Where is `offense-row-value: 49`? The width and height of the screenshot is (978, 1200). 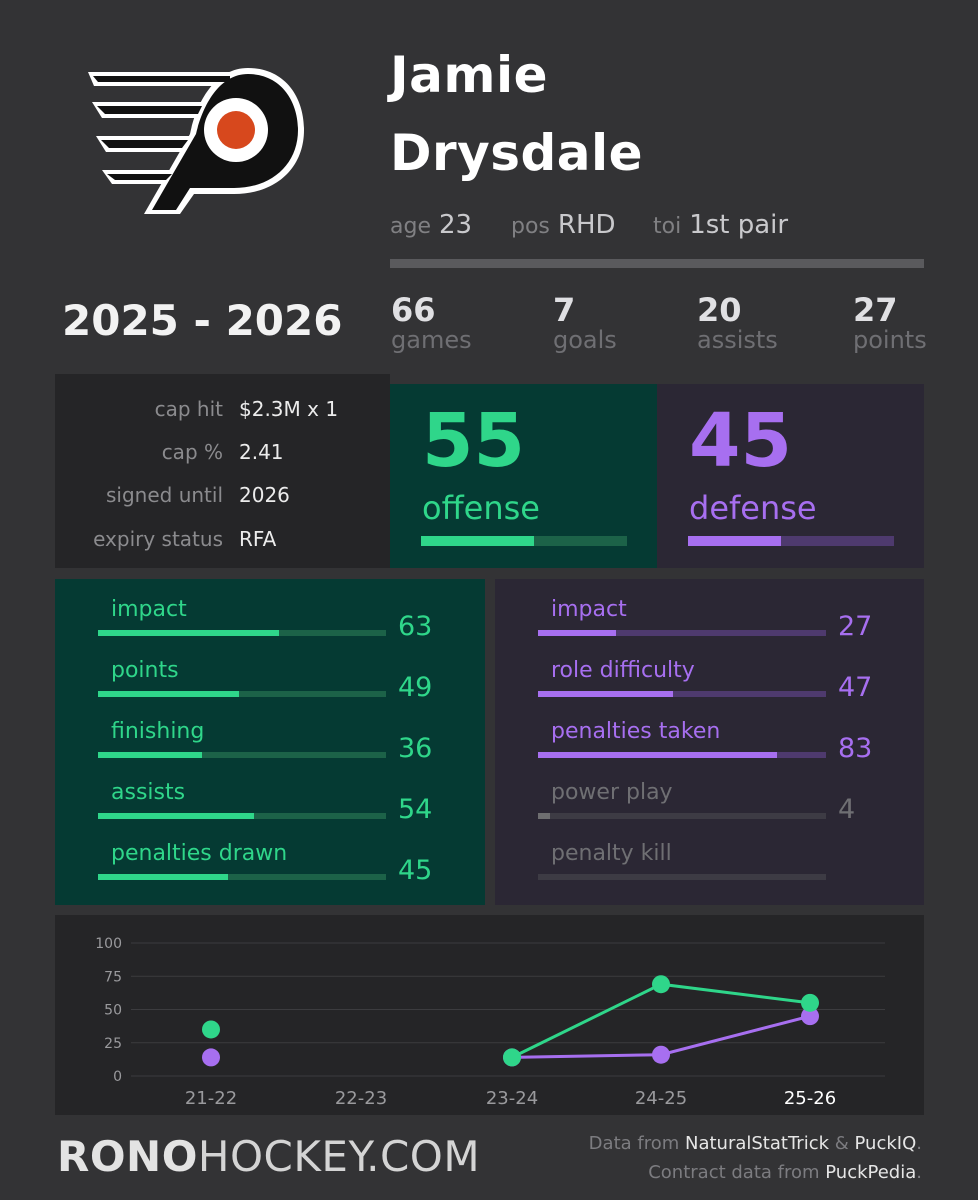 offense-row-value: 49 is located at coordinates (415, 687).